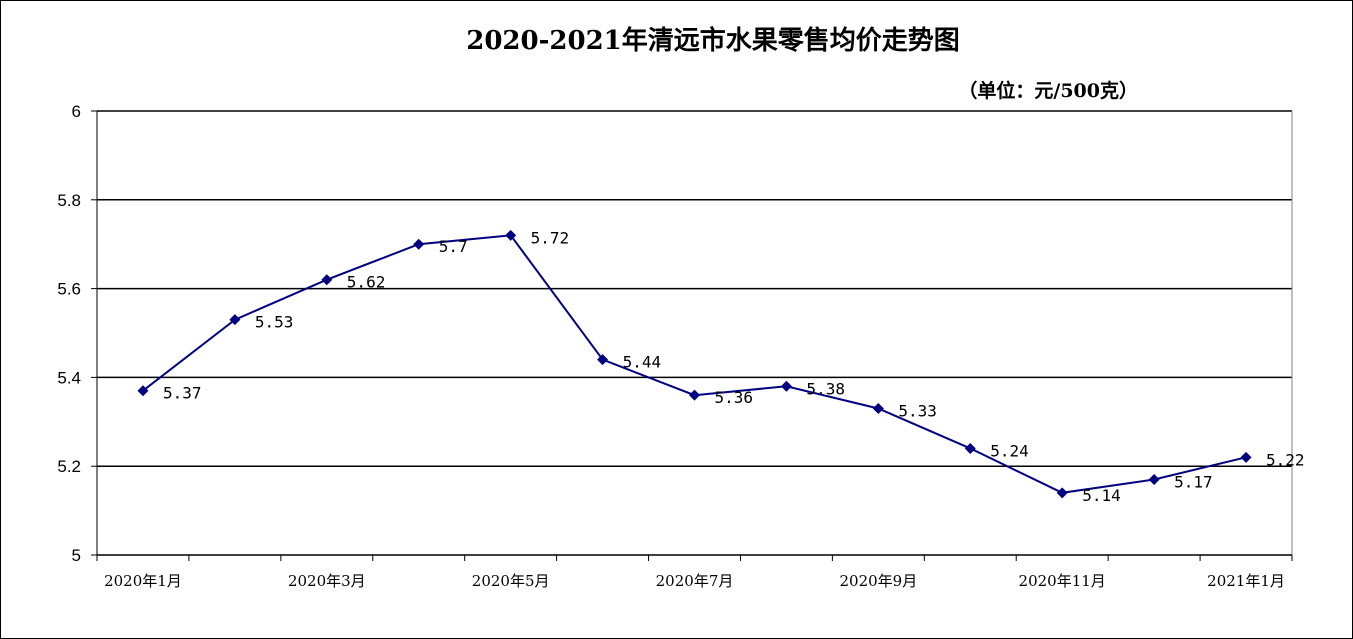 The height and width of the screenshot is (639, 1353). I want to click on x-tick-label: 2020年9月, so click(878, 581).